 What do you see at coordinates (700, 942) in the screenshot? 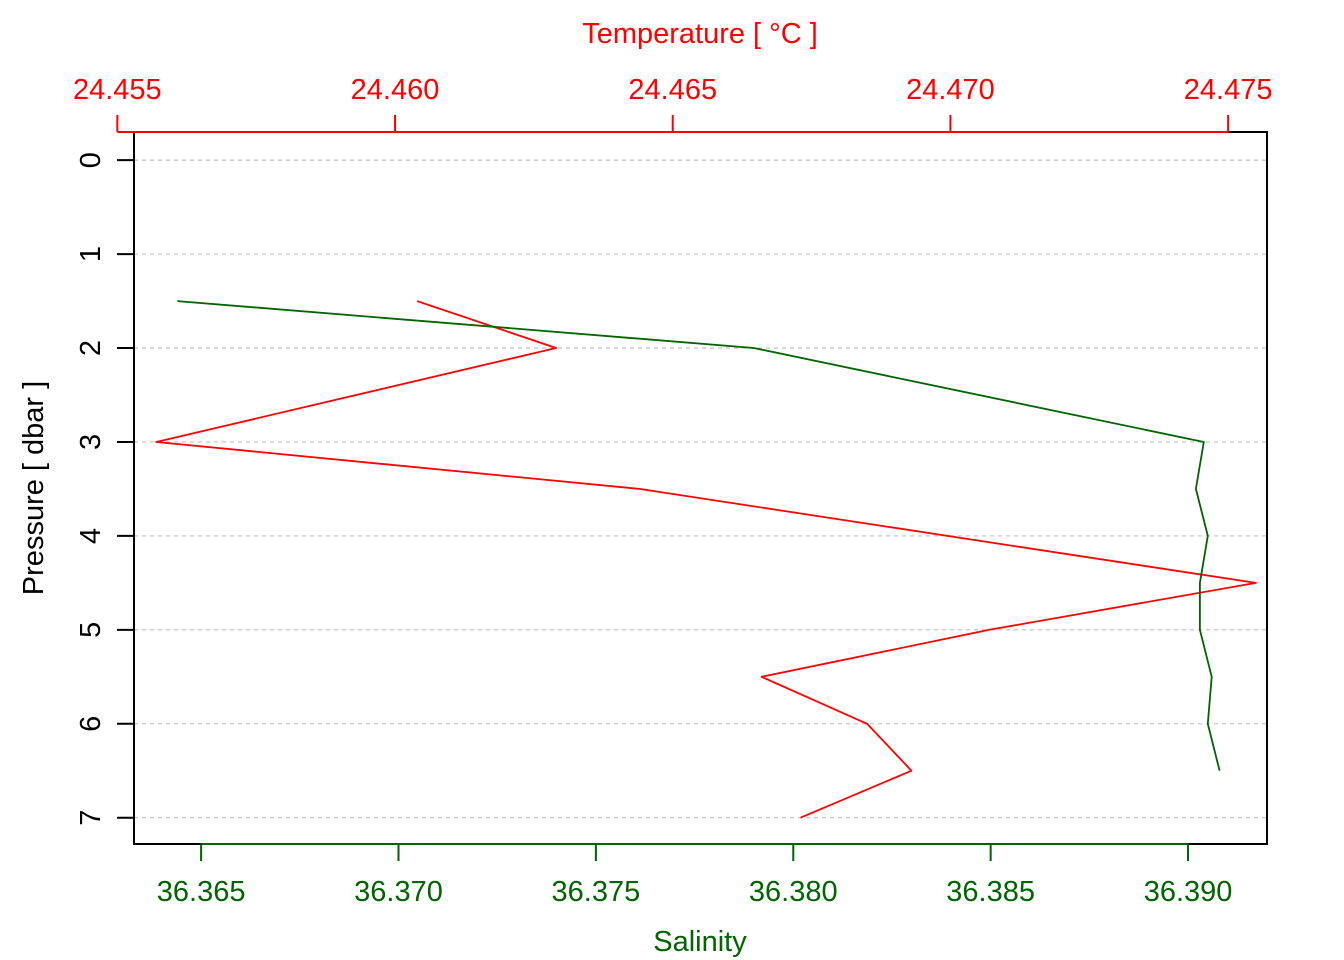
I see `bottom-axis-title: Salinity` at bounding box center [700, 942].